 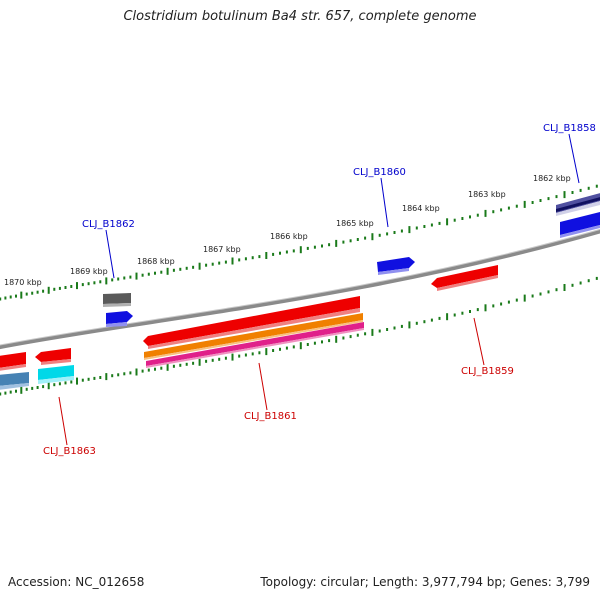 What do you see at coordinates (110, 254) in the screenshot?
I see `leader-line-clj-b1862` at bounding box center [110, 254].